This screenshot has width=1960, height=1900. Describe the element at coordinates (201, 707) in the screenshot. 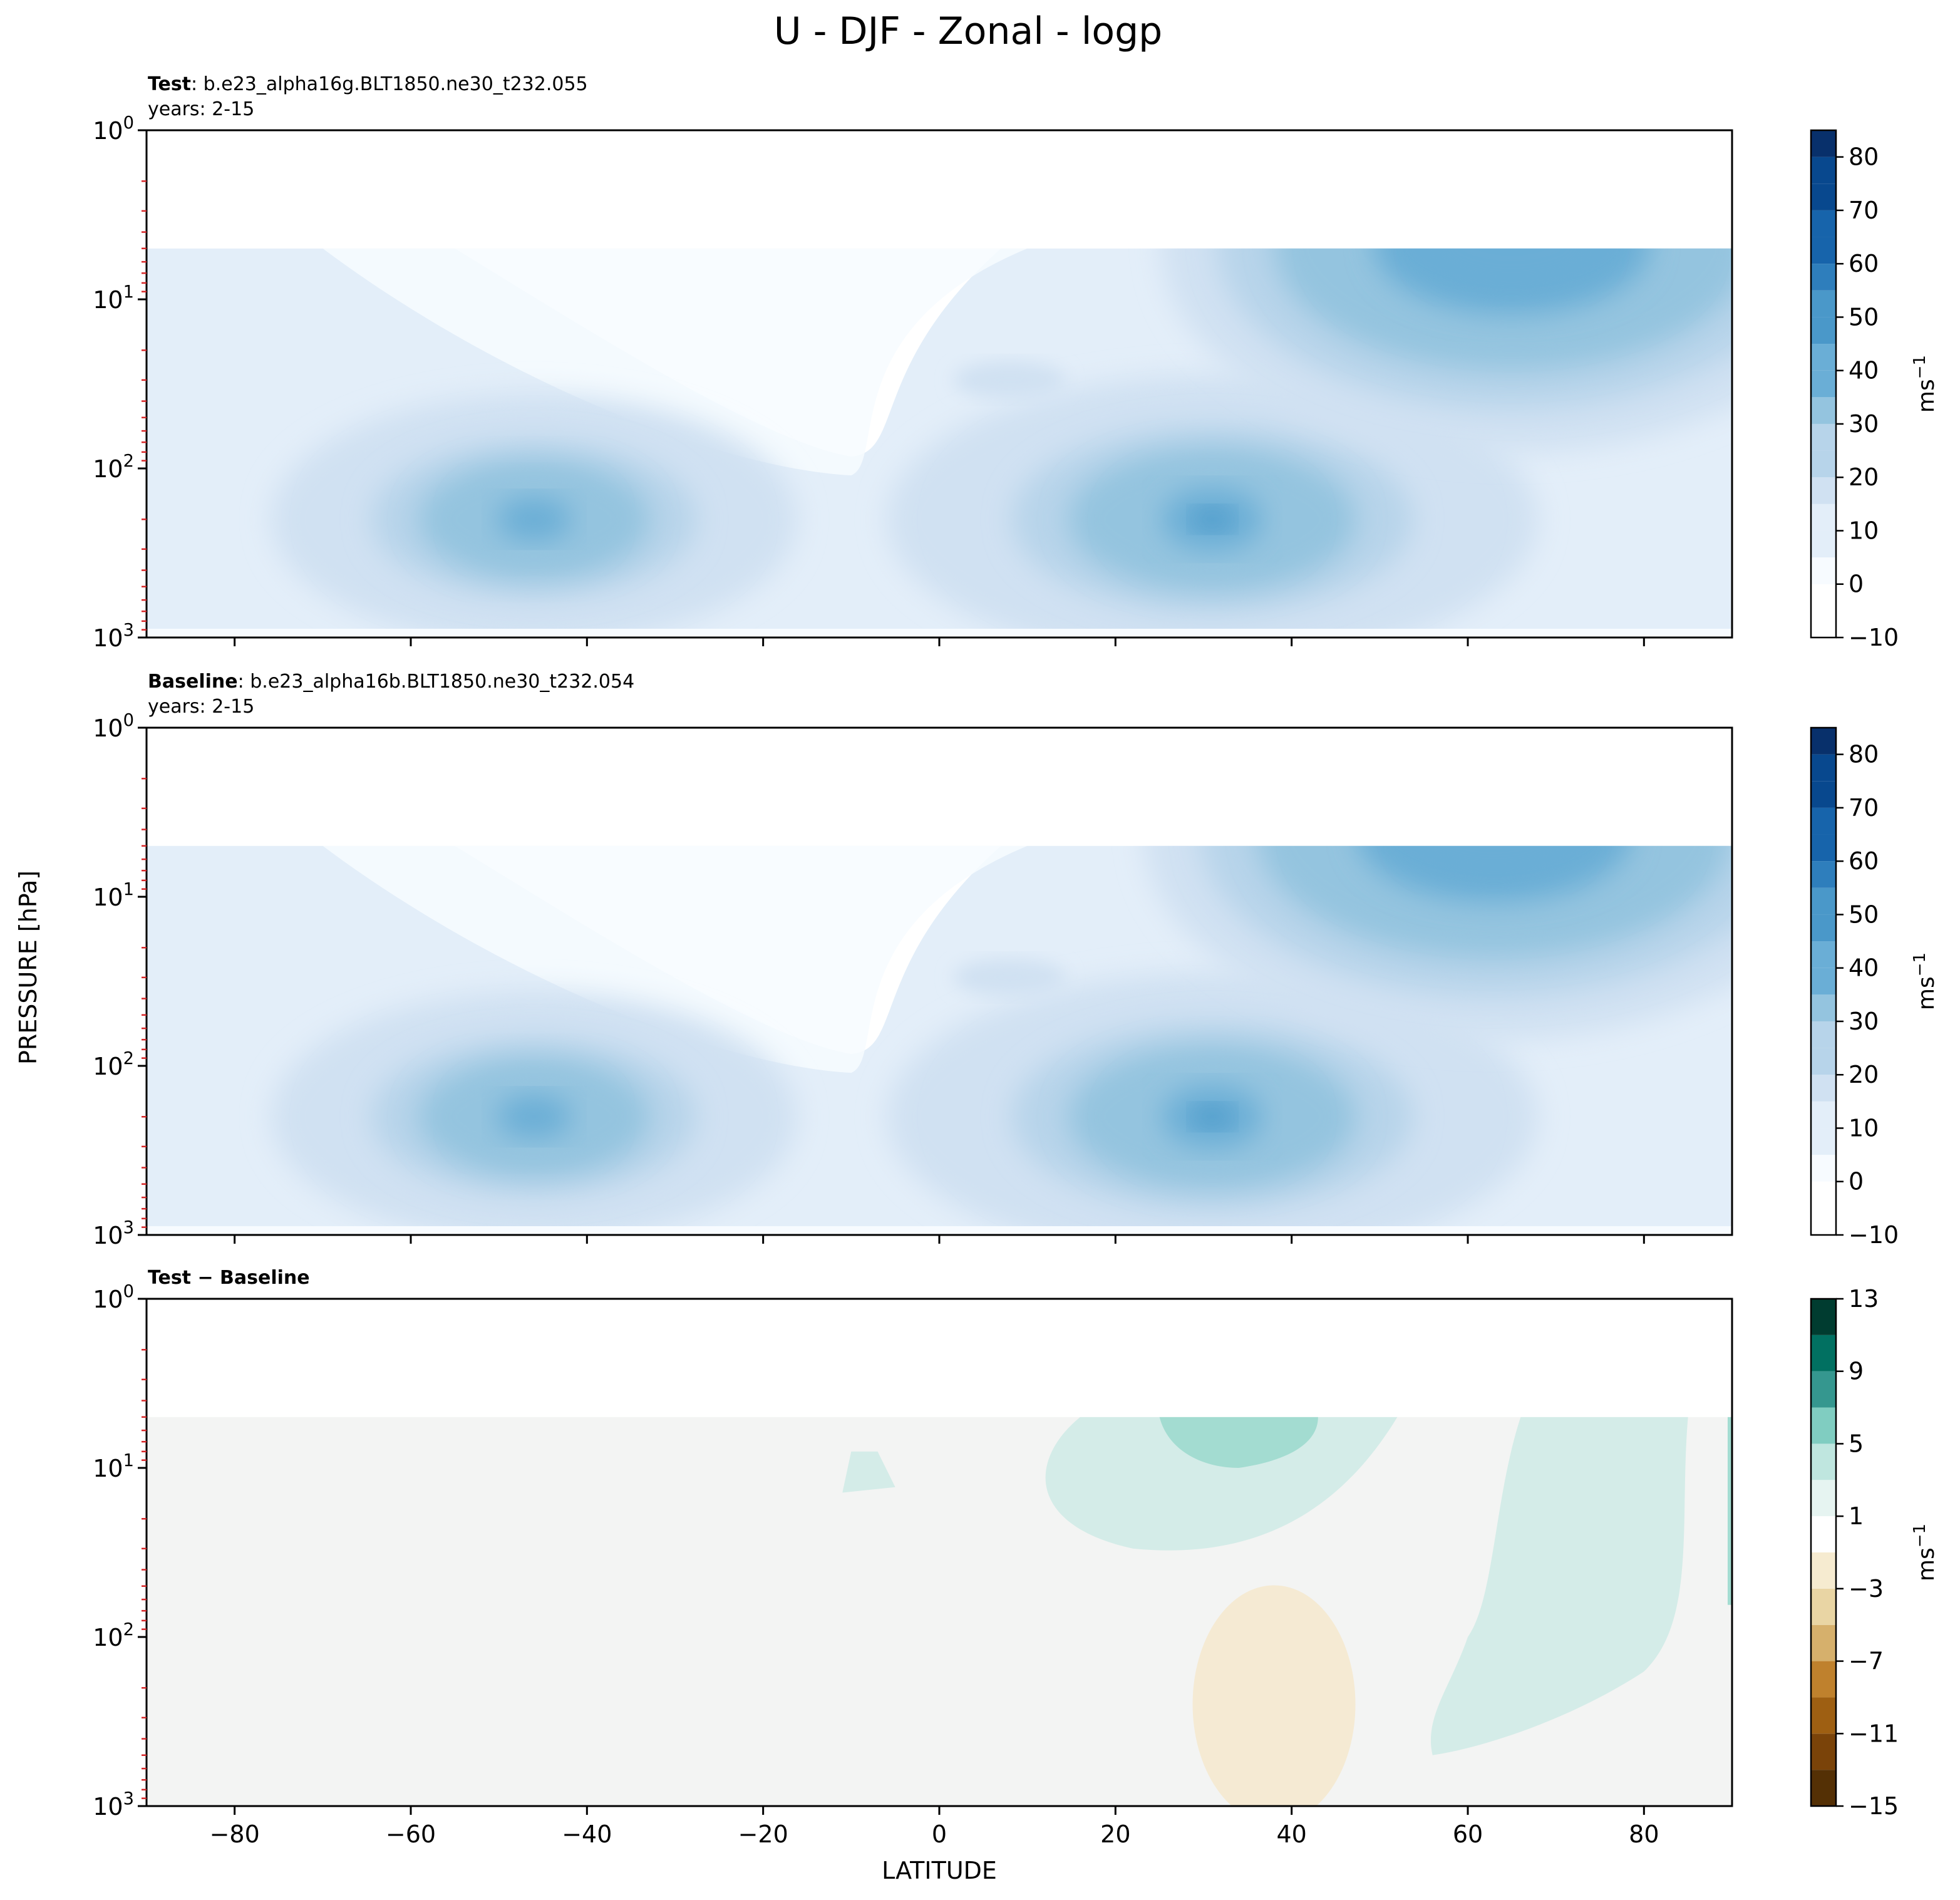

I see `panel-baseline-years: years: 2-15` at that location.